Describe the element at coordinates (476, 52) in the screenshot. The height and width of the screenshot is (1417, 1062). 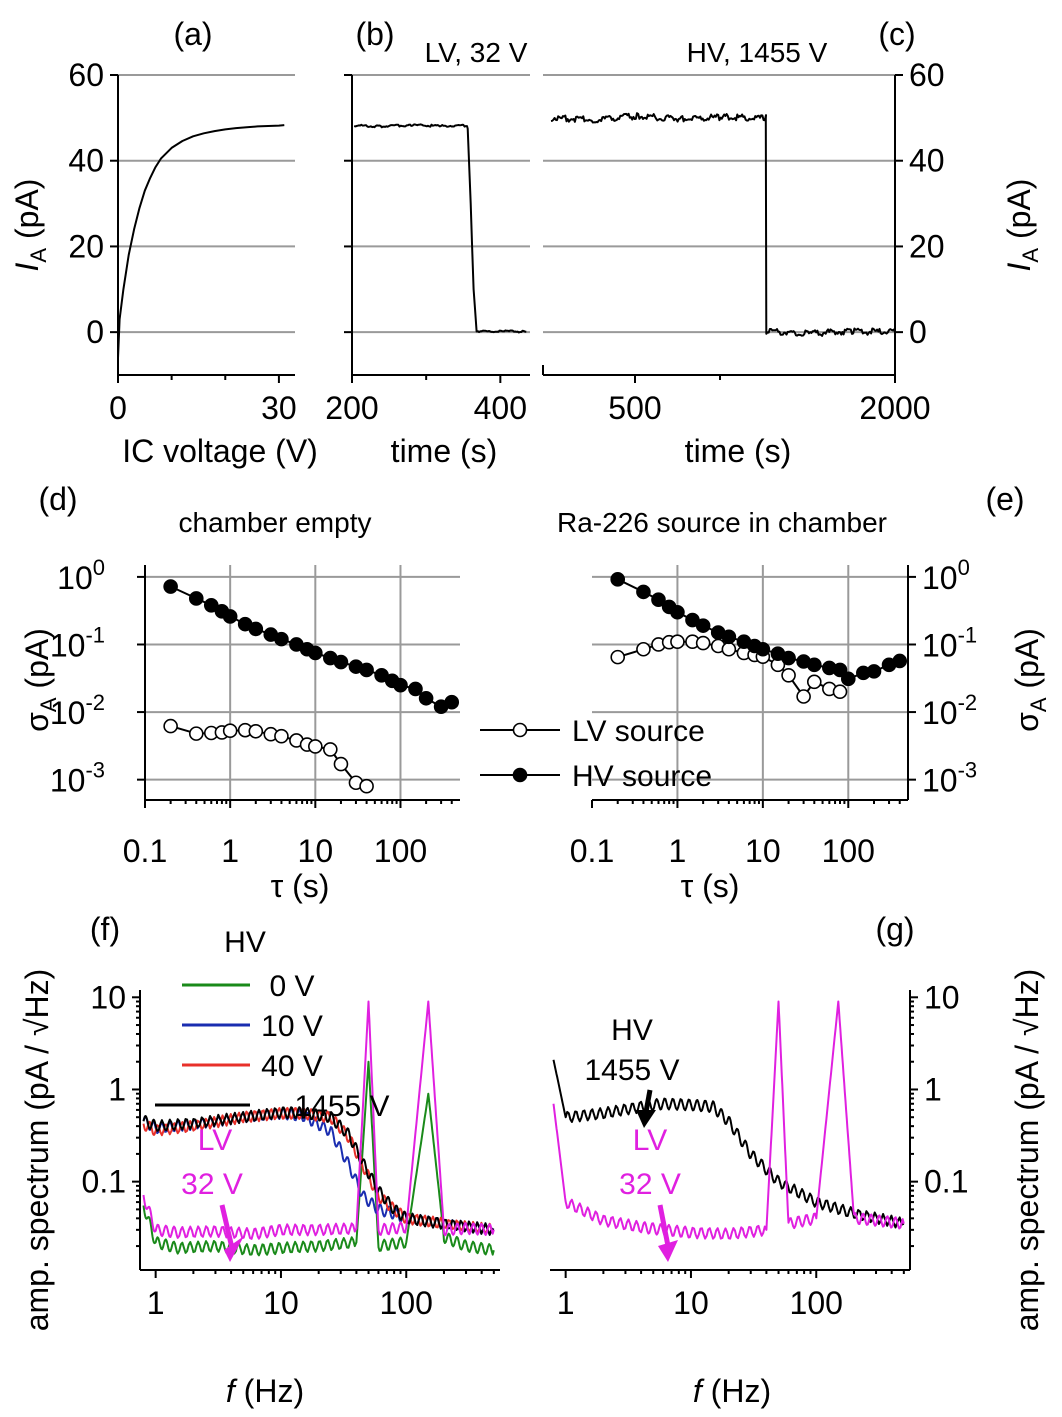
I see `panel-annotation-b: LV, 32 V` at that location.